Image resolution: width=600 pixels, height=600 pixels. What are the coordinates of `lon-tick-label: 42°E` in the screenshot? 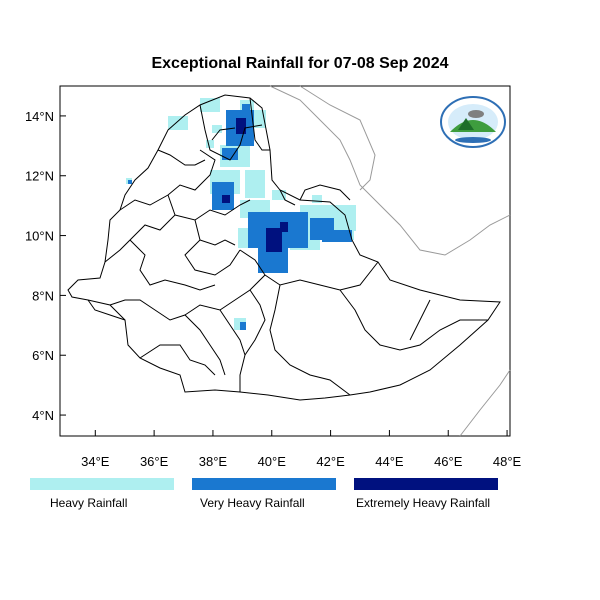 It's located at (330, 461).